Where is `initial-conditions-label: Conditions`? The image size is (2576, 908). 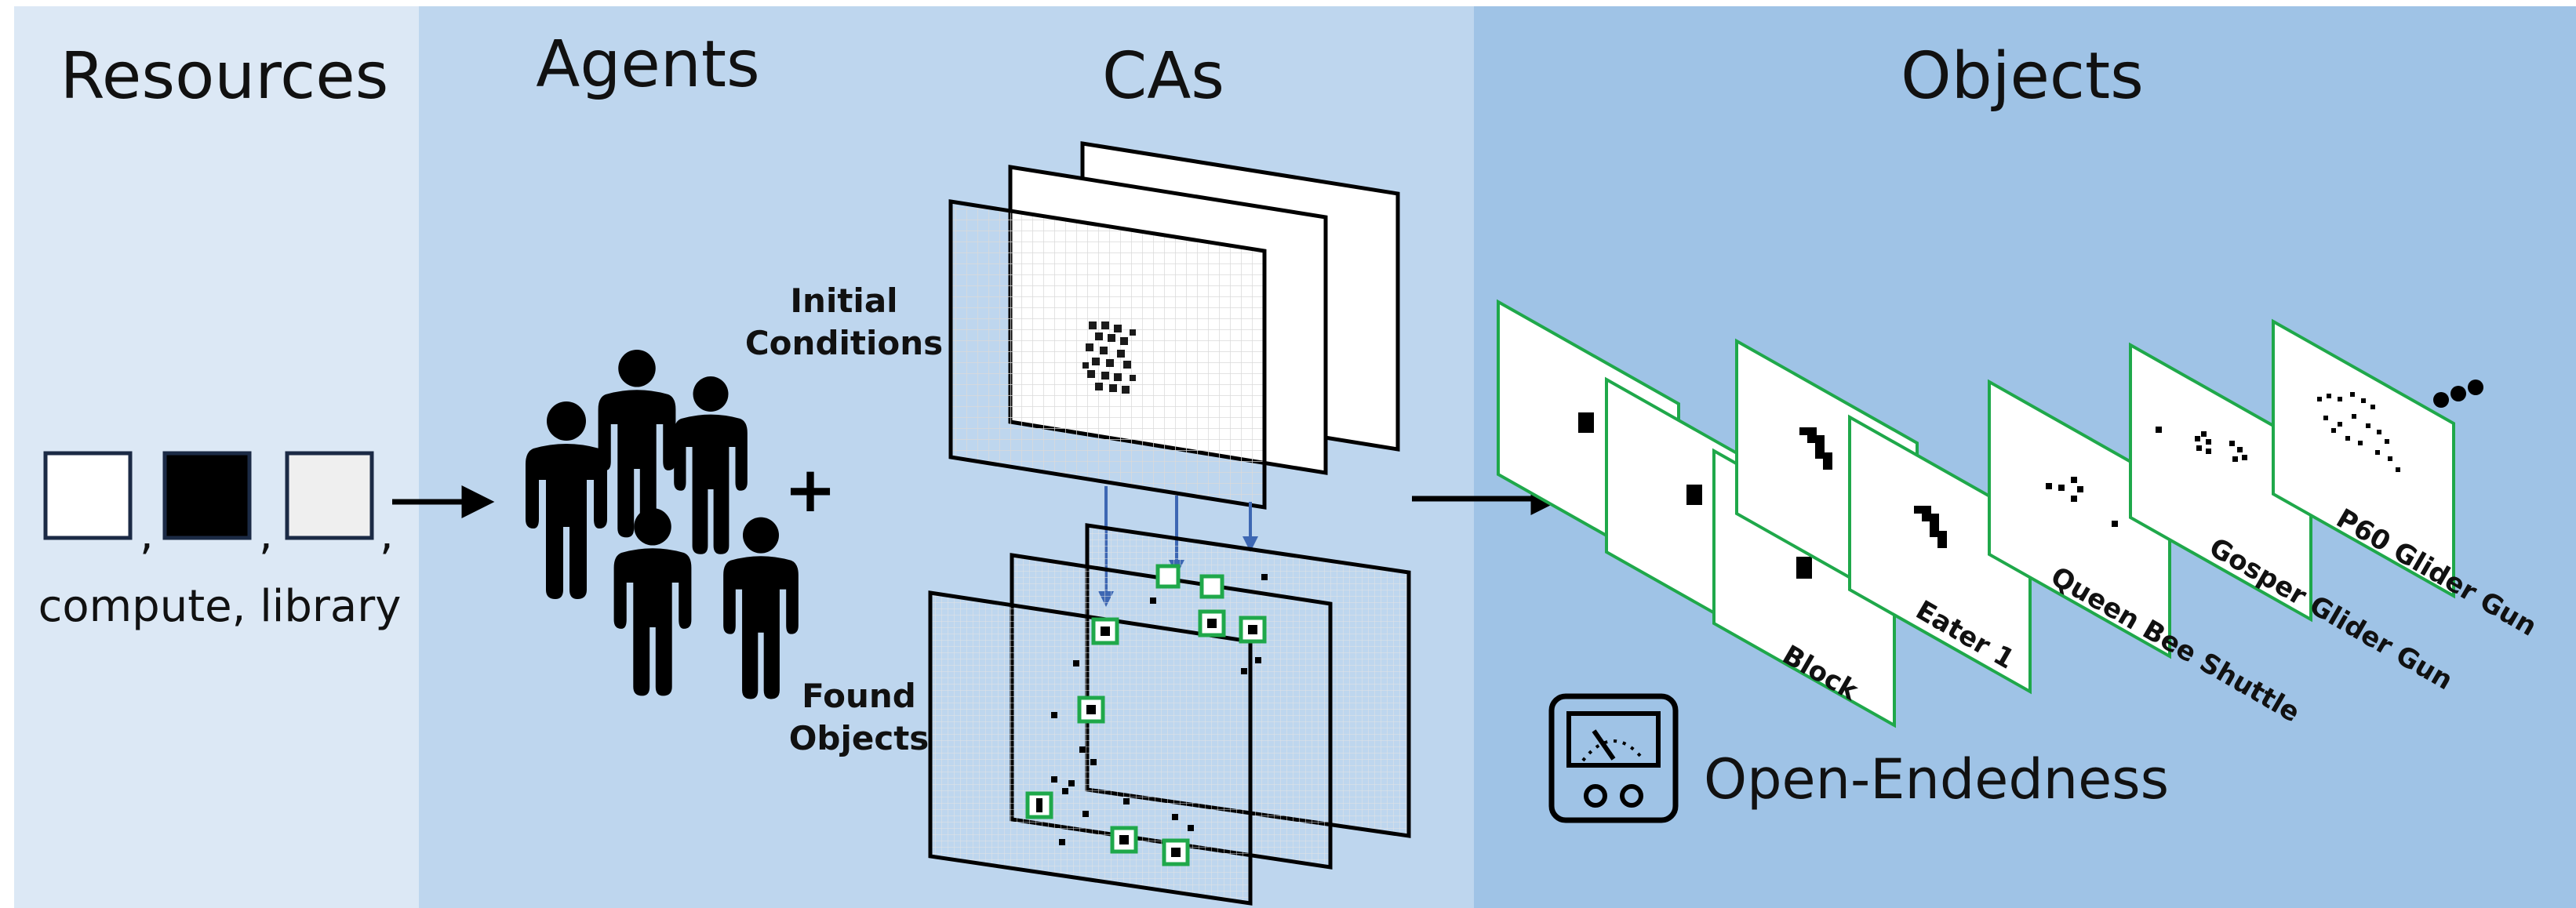
initial-conditions-label: Conditions is located at coordinates (844, 343).